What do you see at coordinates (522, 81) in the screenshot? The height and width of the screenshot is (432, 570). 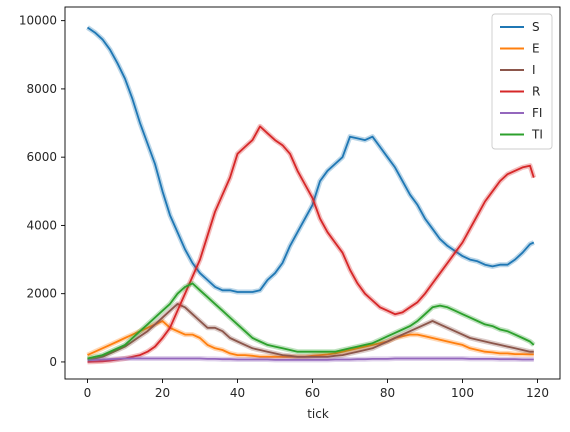 I see `legend-box` at bounding box center [522, 81].